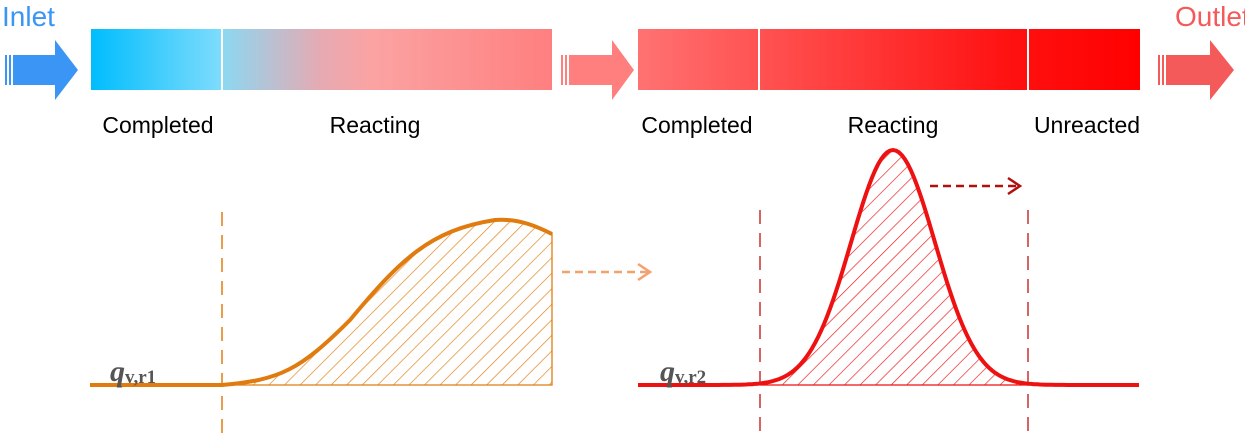 The image size is (1245, 440). Describe the element at coordinates (321, 302) in the screenshot. I see `curve-q-r1` at that location.